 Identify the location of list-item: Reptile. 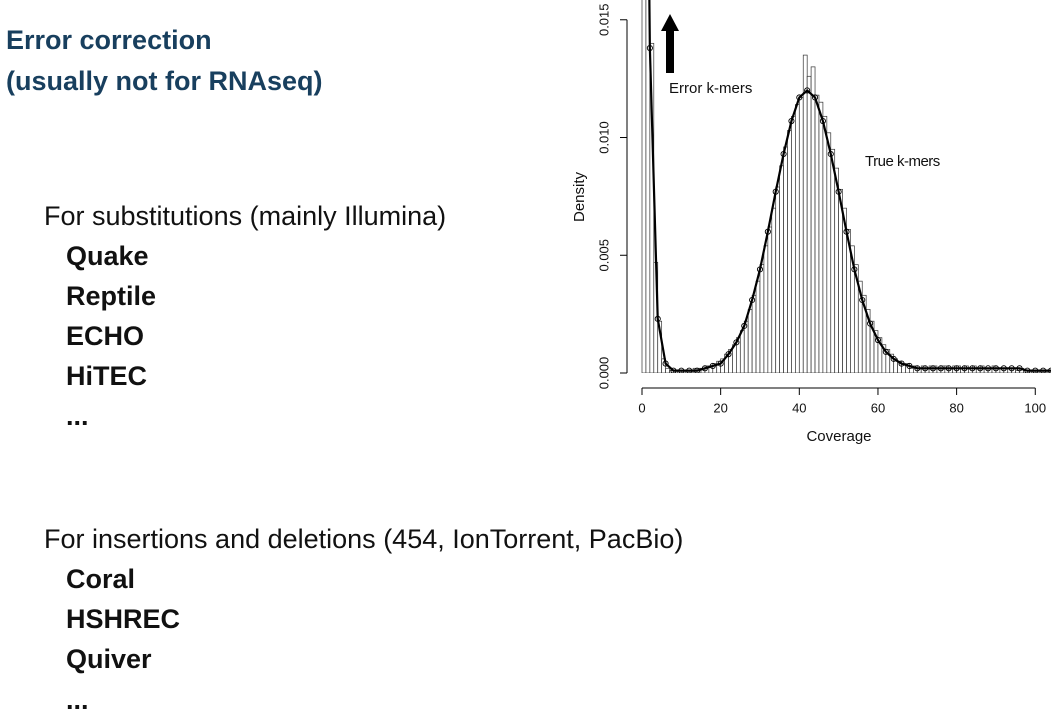
(111, 296).